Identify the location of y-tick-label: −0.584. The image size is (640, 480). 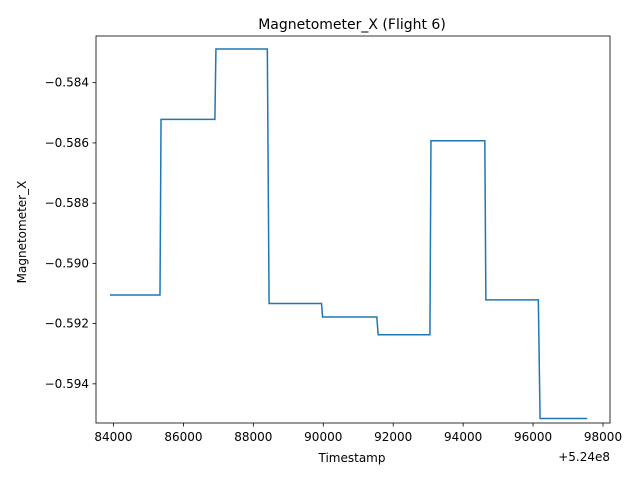
(67, 83).